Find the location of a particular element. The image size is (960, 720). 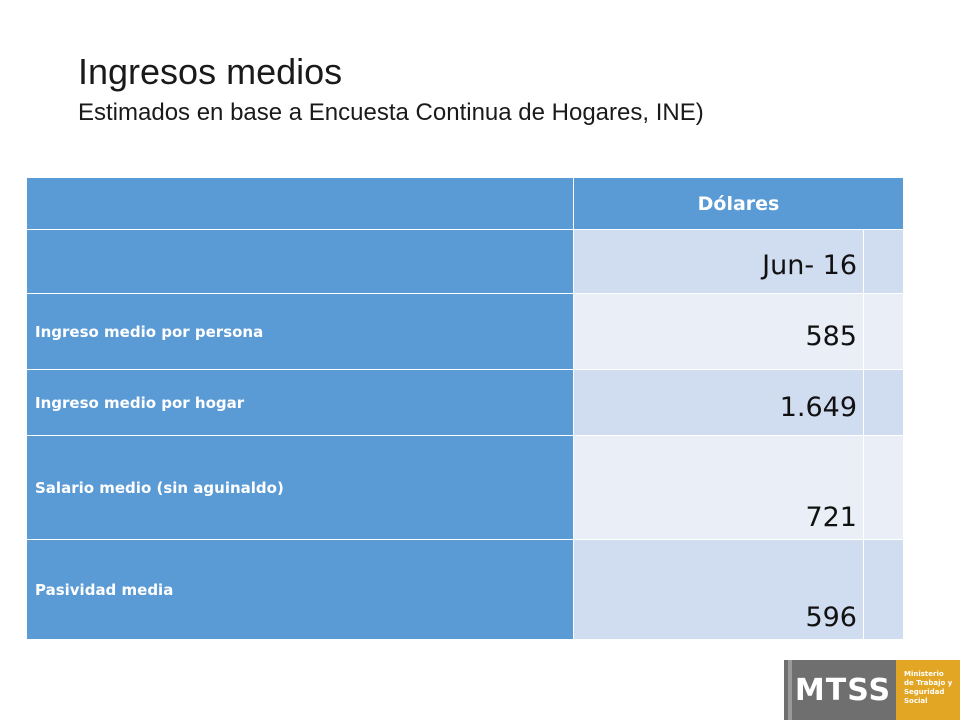

period-extra-cell is located at coordinates (883, 261).